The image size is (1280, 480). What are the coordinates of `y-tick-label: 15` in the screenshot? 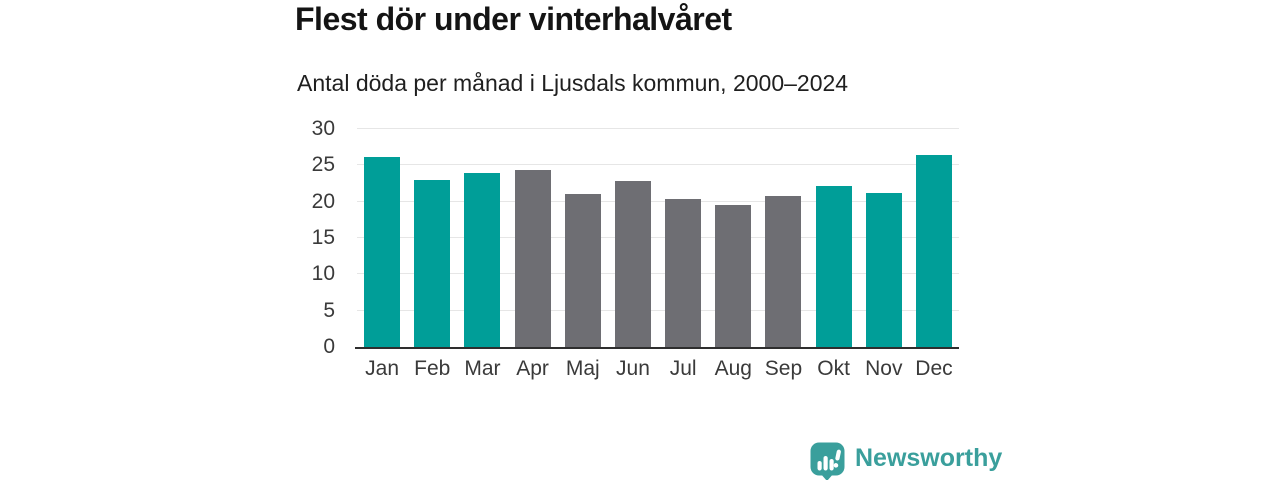 It's located at (323, 237).